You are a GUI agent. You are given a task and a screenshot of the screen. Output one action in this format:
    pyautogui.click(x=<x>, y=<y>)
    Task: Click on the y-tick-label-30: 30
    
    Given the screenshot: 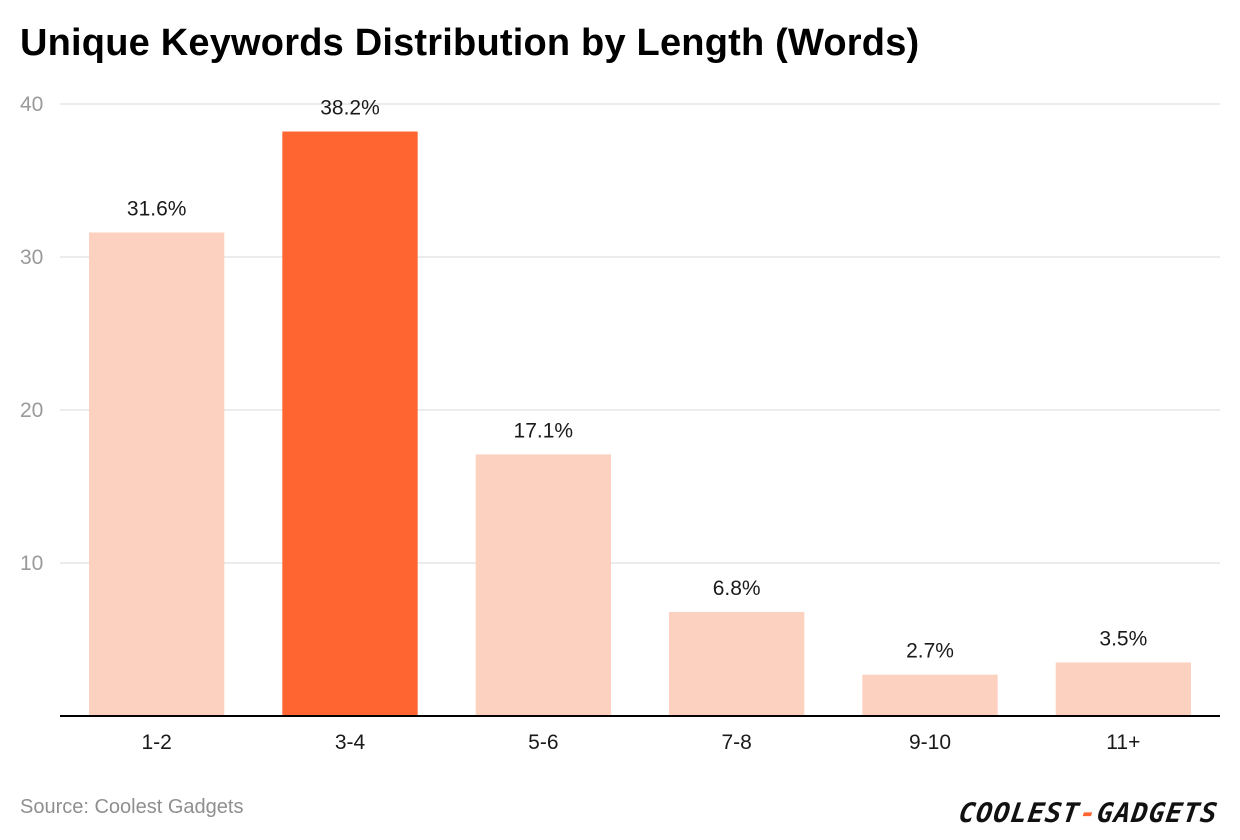 What is the action you would take?
    pyautogui.click(x=31, y=257)
    